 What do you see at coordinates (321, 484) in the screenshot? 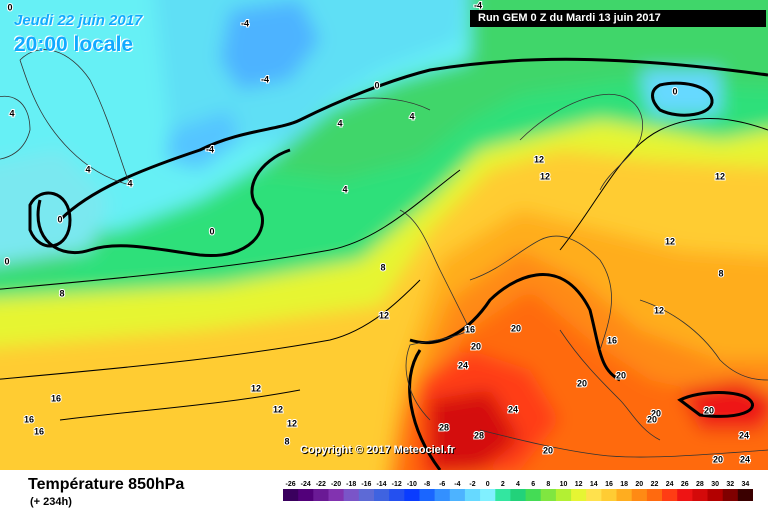
I see `legend-tick-label: -22` at bounding box center [321, 484].